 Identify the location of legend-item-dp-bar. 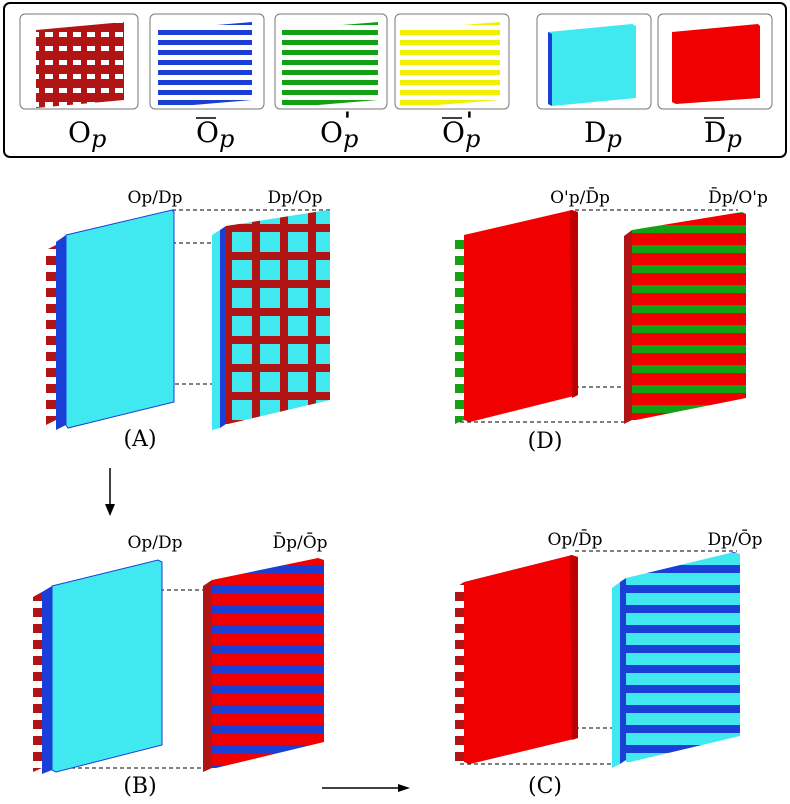
(715, 61).